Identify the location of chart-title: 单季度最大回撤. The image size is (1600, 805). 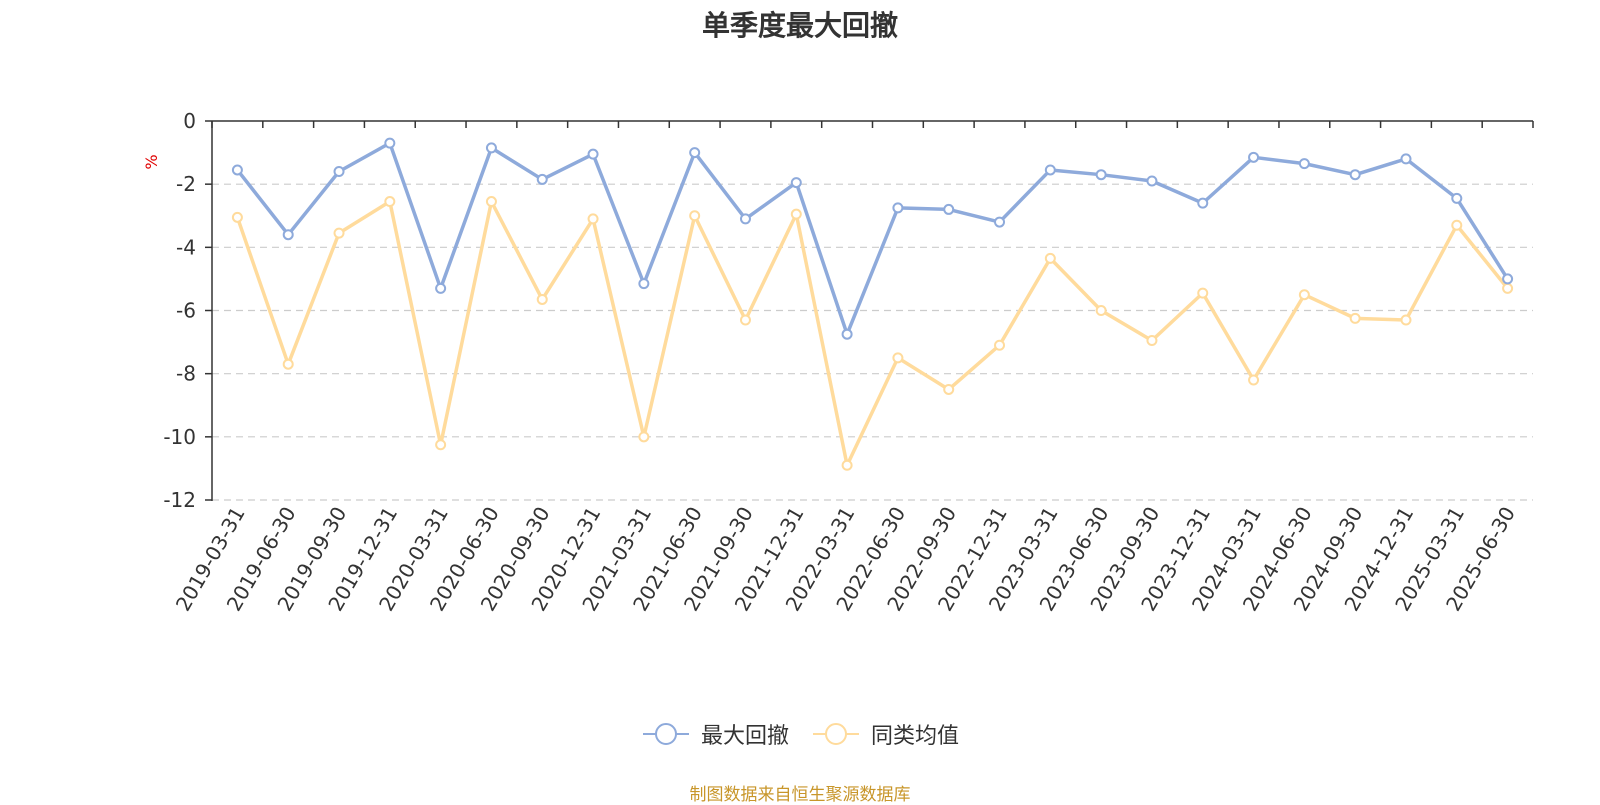
(799, 25).